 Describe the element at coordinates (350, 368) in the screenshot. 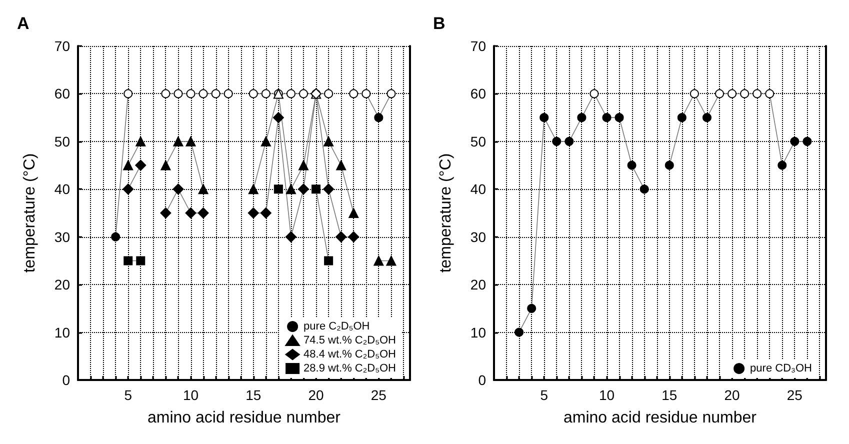

I see `legend-label: 28.9 wt.% C₂D₅OH` at that location.